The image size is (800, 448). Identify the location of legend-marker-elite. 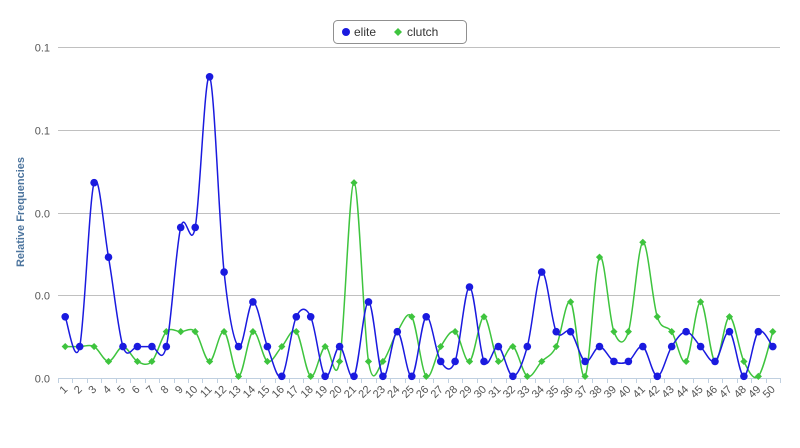
(346, 32).